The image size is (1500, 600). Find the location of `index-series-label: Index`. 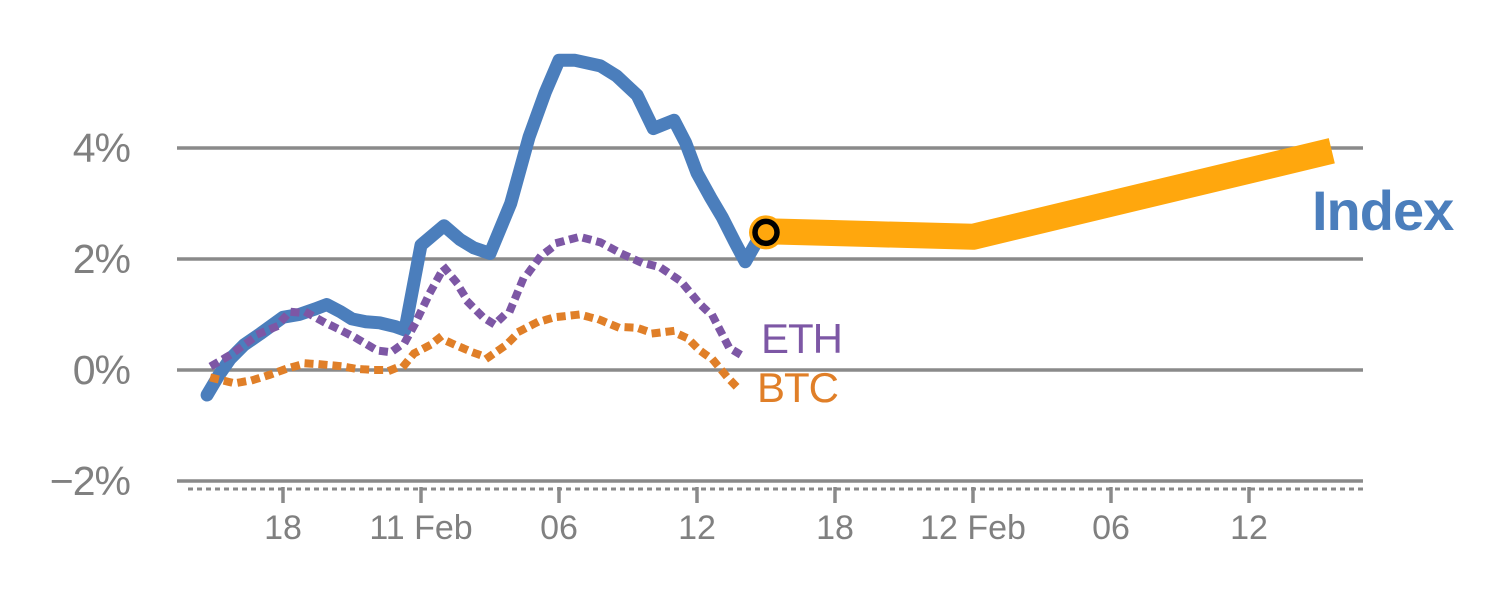

index-series-label: Index is located at coordinates (1383, 210).